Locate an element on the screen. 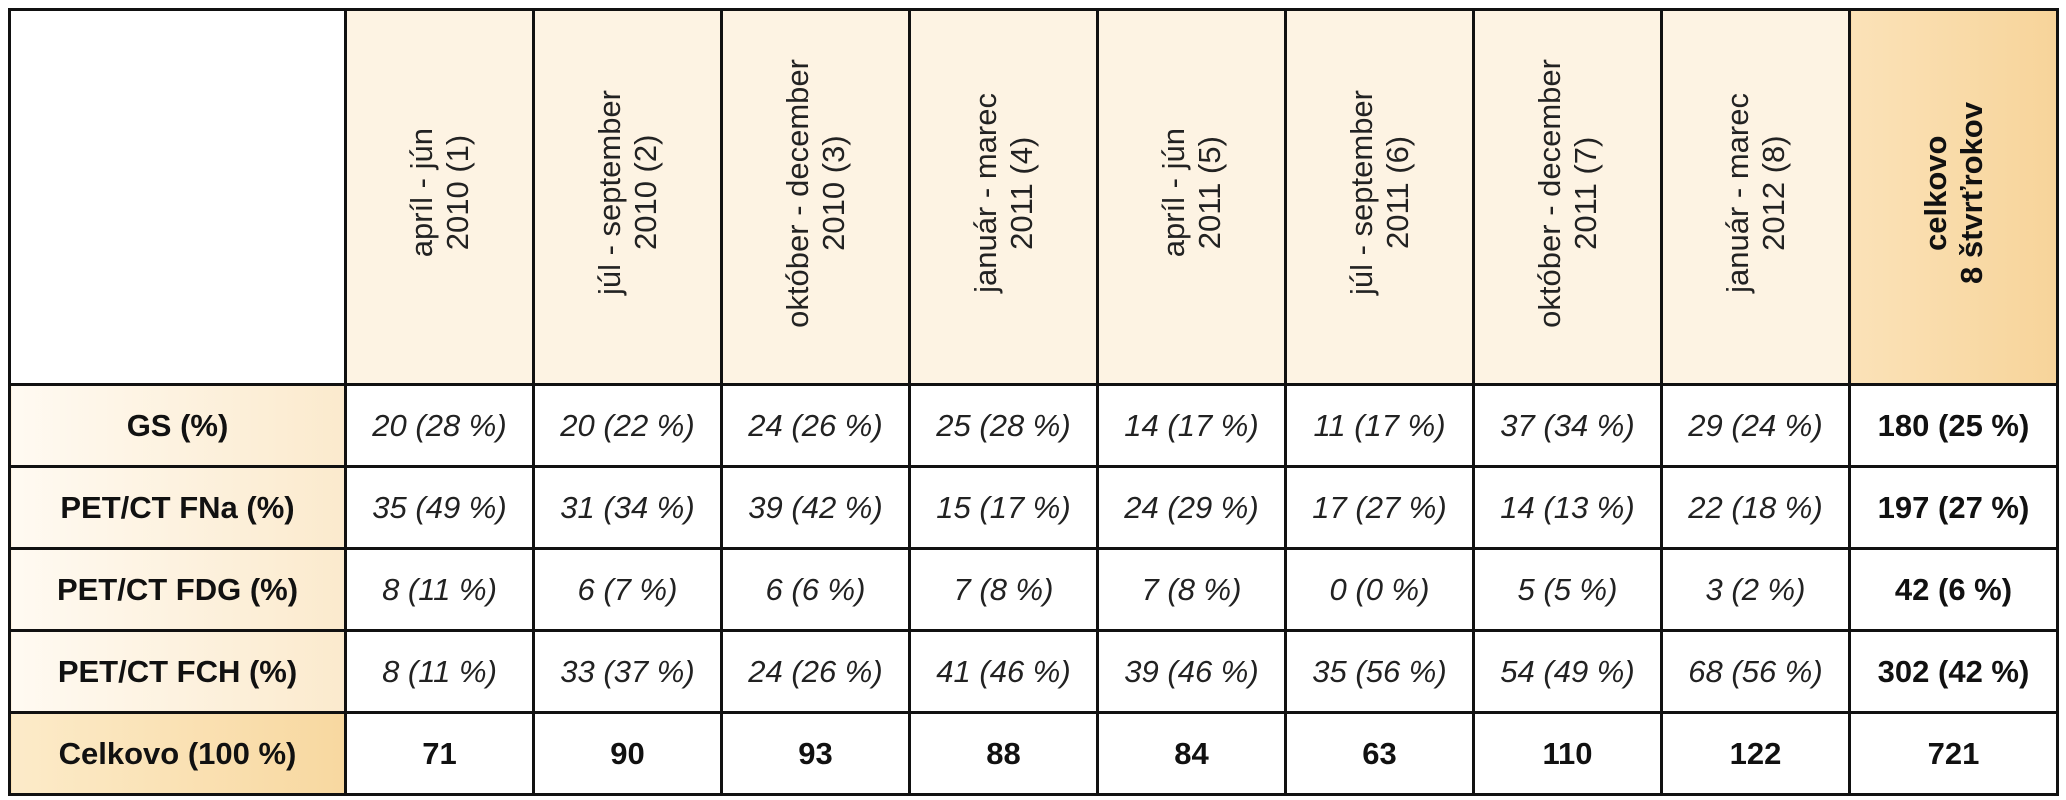 Image resolution: width=2066 pixels, height=800 pixels. table-cell: 42 (6 %) is located at coordinates (1953, 589).